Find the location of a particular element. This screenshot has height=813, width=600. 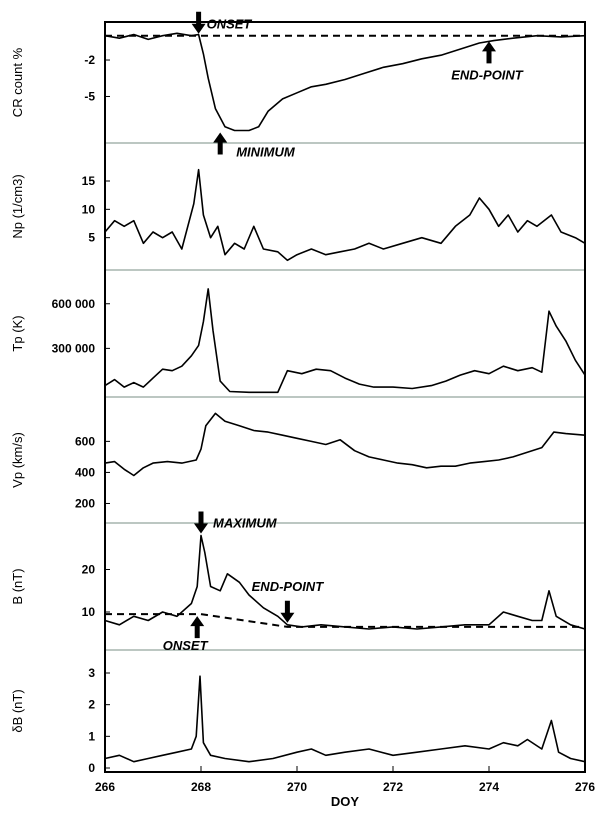

annotation-b_maximum: MAXIMUM is located at coordinates (236, 522).